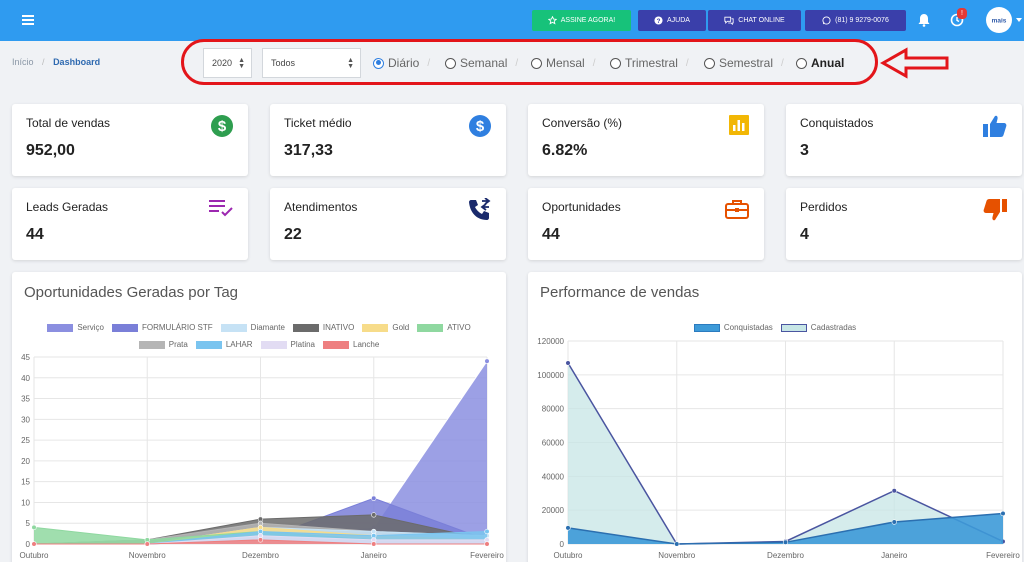  Describe the element at coordinates (444, 327) in the screenshot. I see `legend-item: ATIVO` at that location.